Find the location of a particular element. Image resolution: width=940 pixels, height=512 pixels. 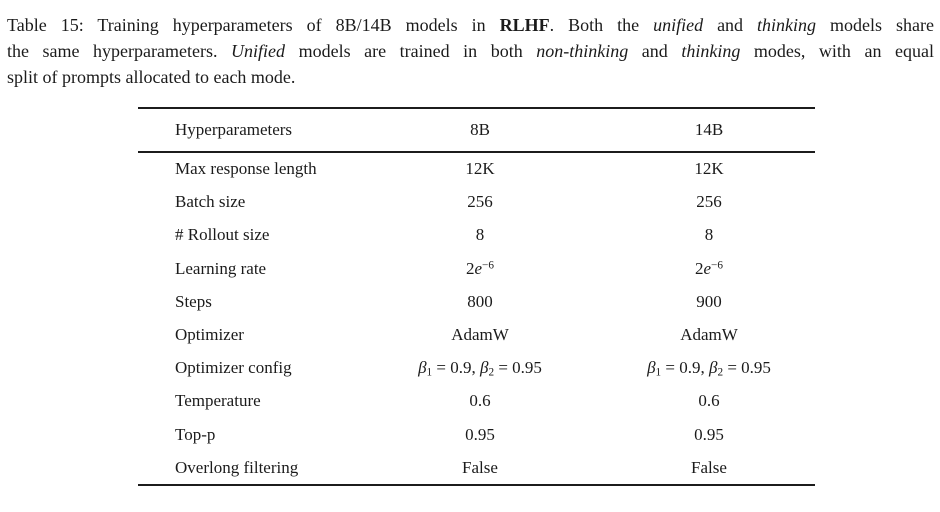

text-run: the same hyperparameters. is located at coordinates (119, 51).